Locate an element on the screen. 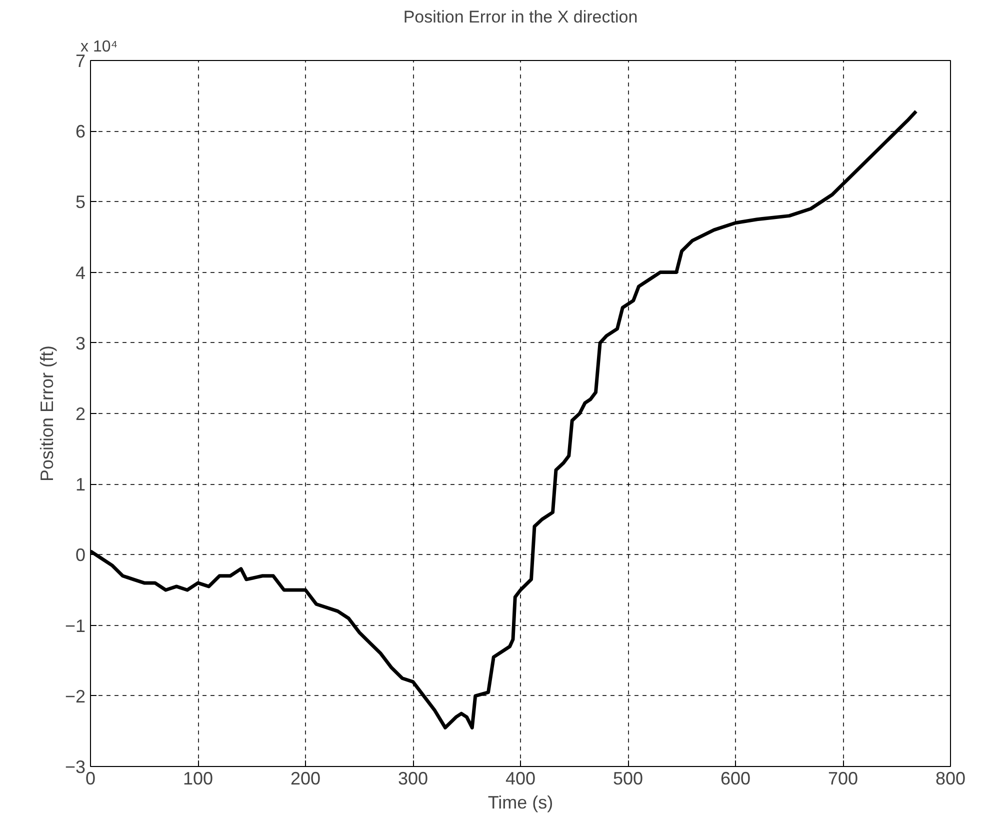 This screenshot has height=820, width=997. y-tick-label: −1 is located at coordinates (75, 626).